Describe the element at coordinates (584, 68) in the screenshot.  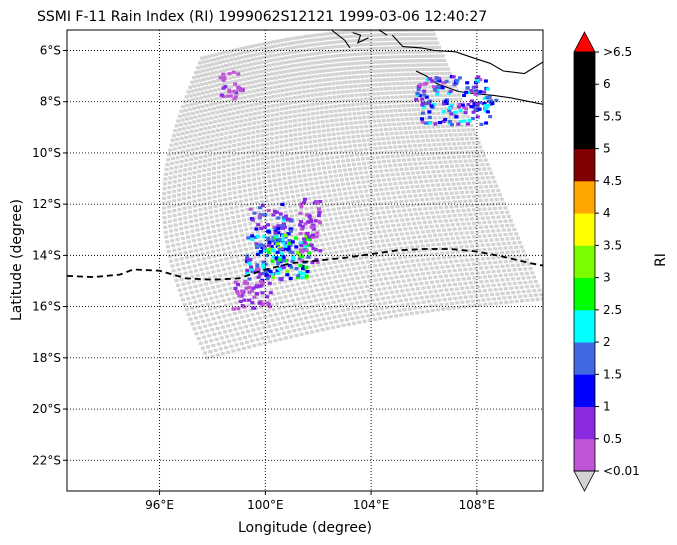
I see `colorbar-segment` at that location.